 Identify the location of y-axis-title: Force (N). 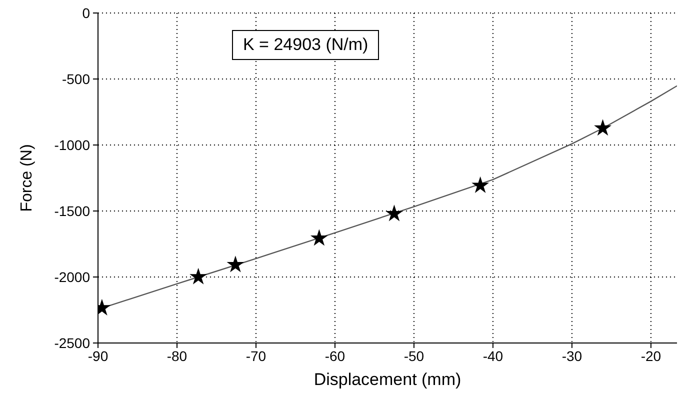
(27, 178).